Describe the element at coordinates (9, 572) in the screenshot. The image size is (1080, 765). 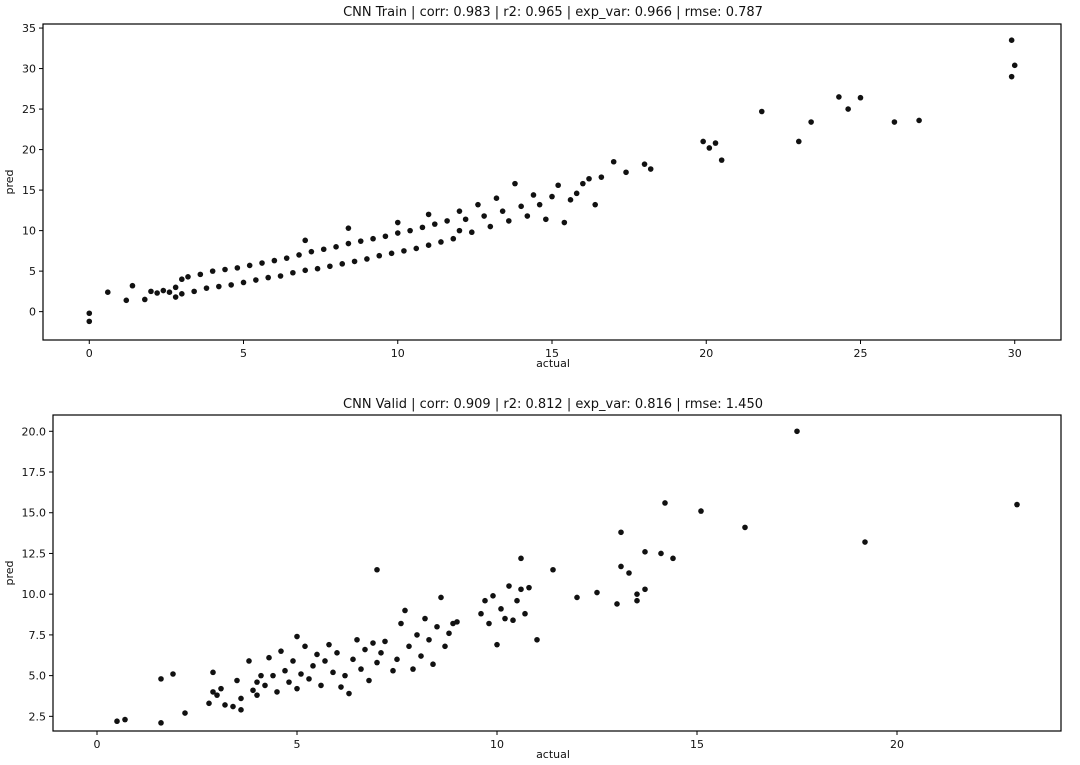
I see `y-axis-label-valid: pred` at that location.